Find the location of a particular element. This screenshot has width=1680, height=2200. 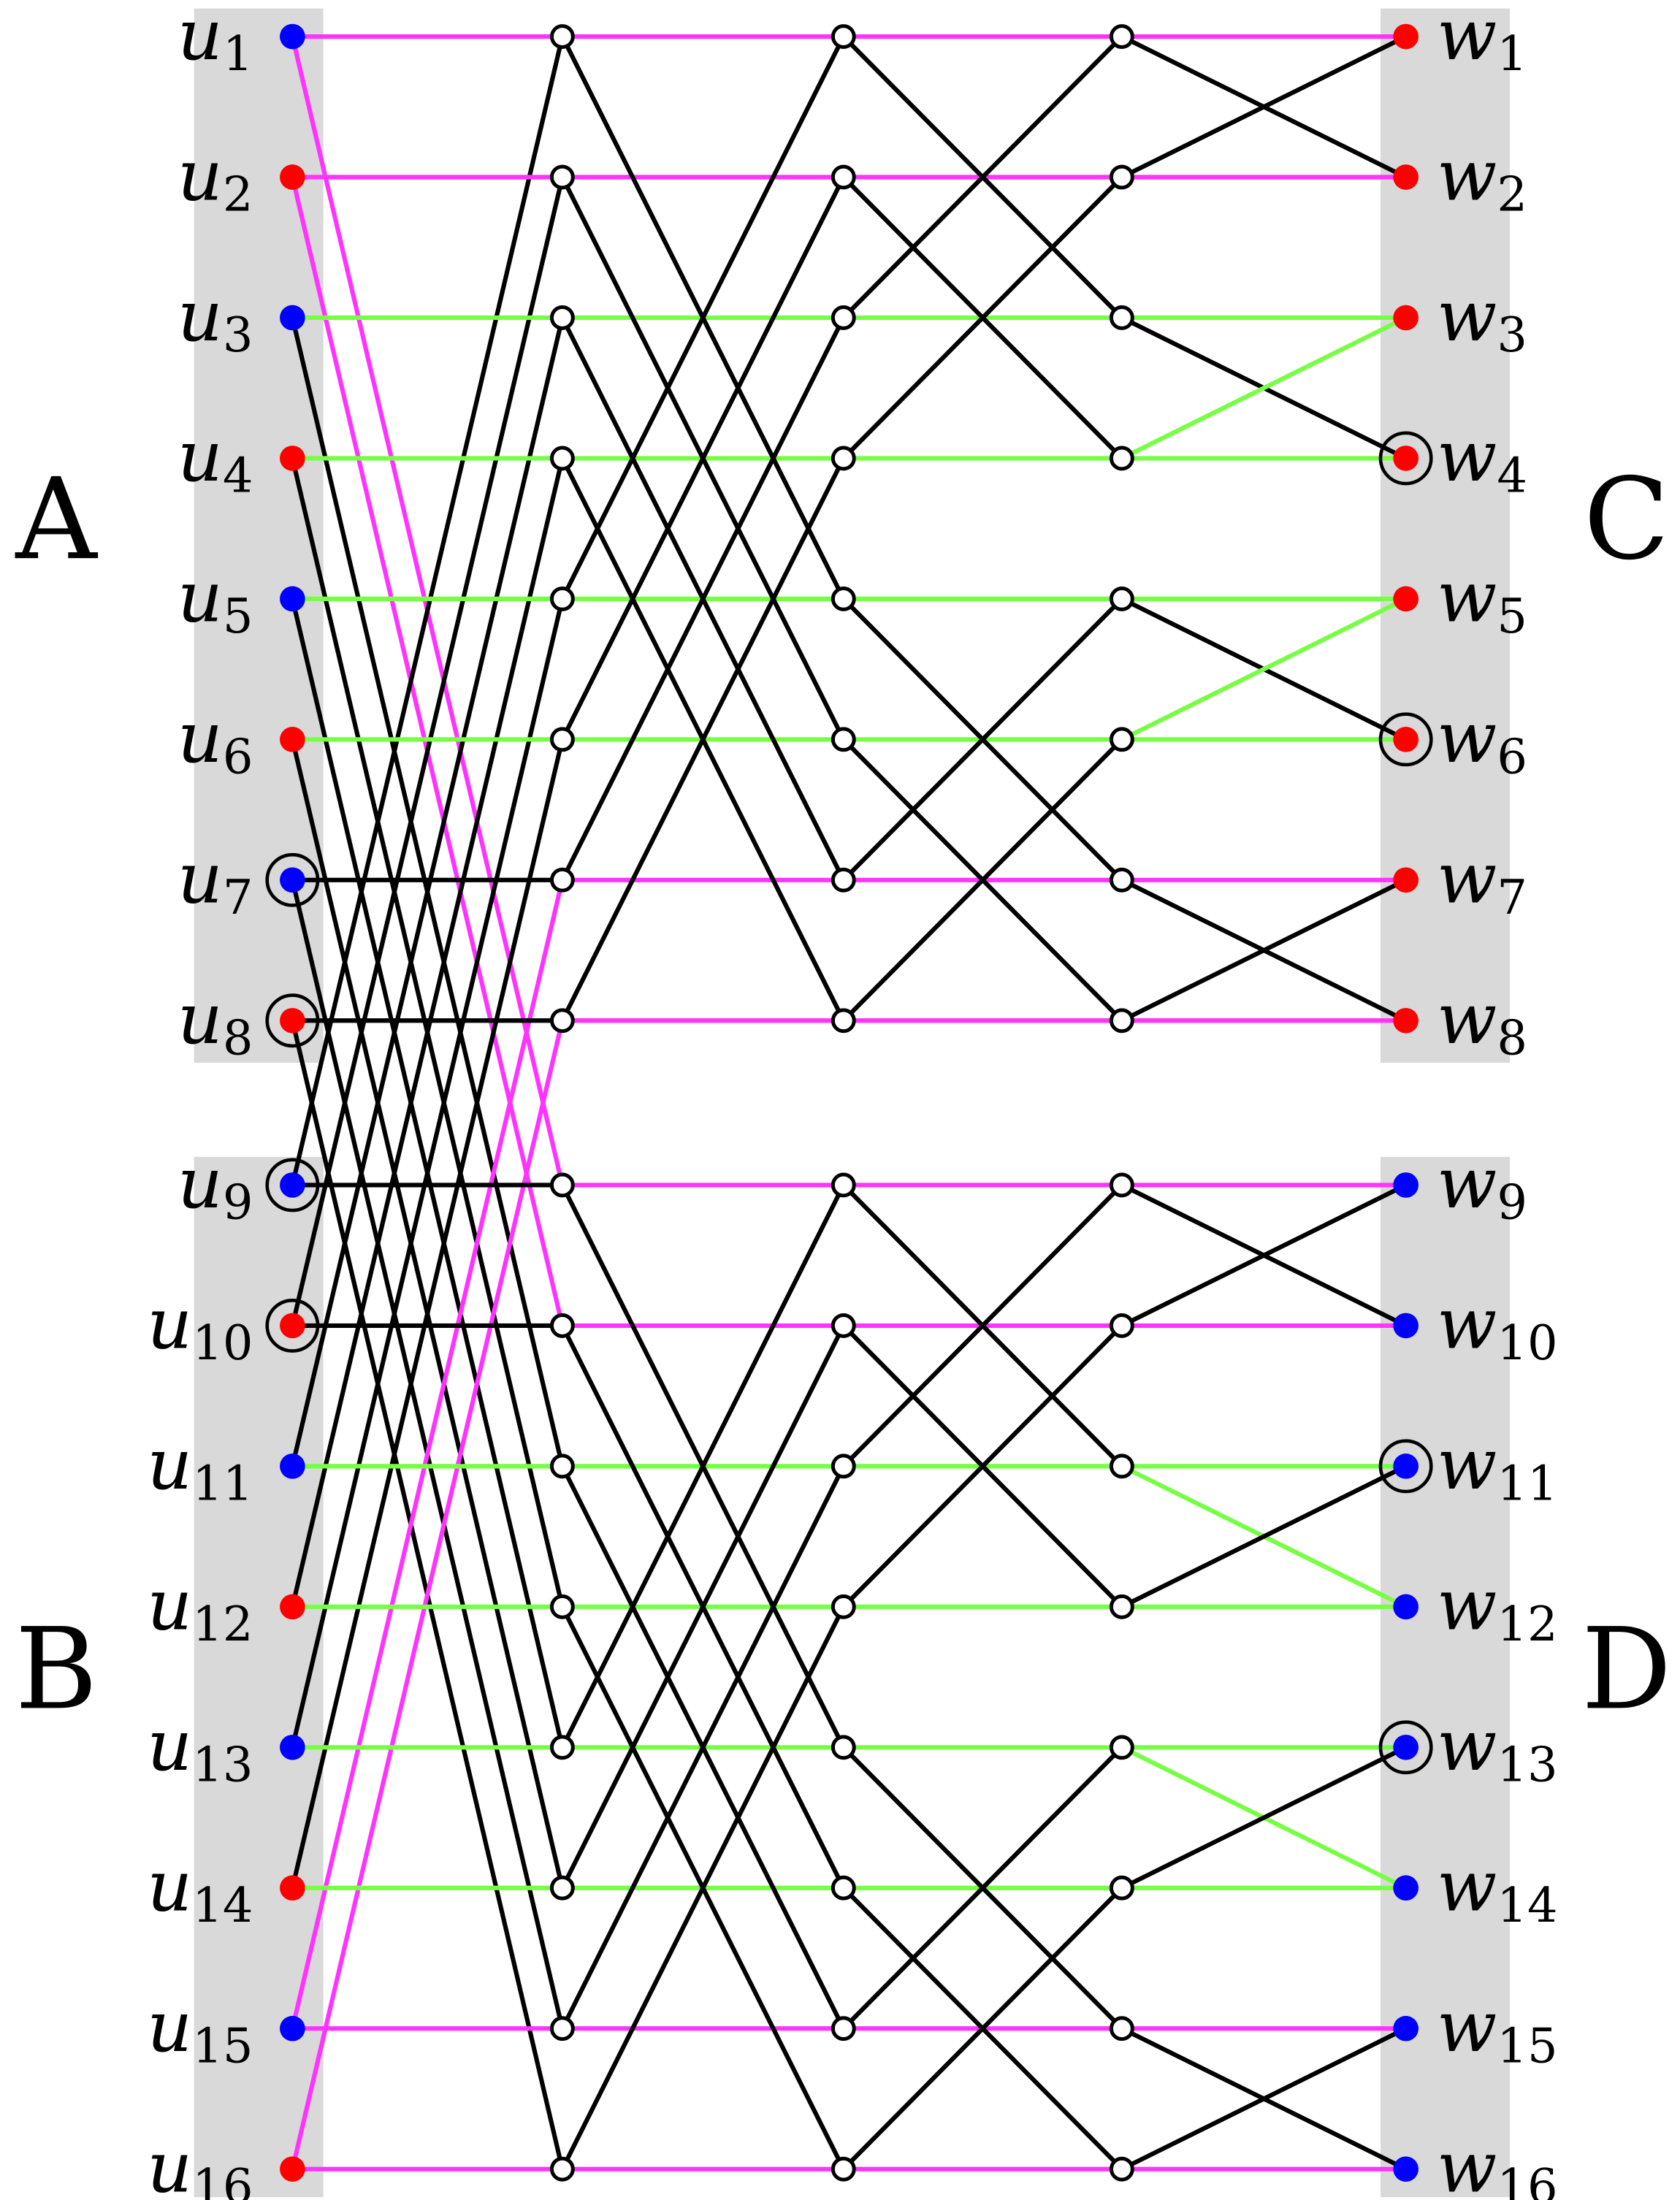

group-label-b: B is located at coordinates (56, 1669).